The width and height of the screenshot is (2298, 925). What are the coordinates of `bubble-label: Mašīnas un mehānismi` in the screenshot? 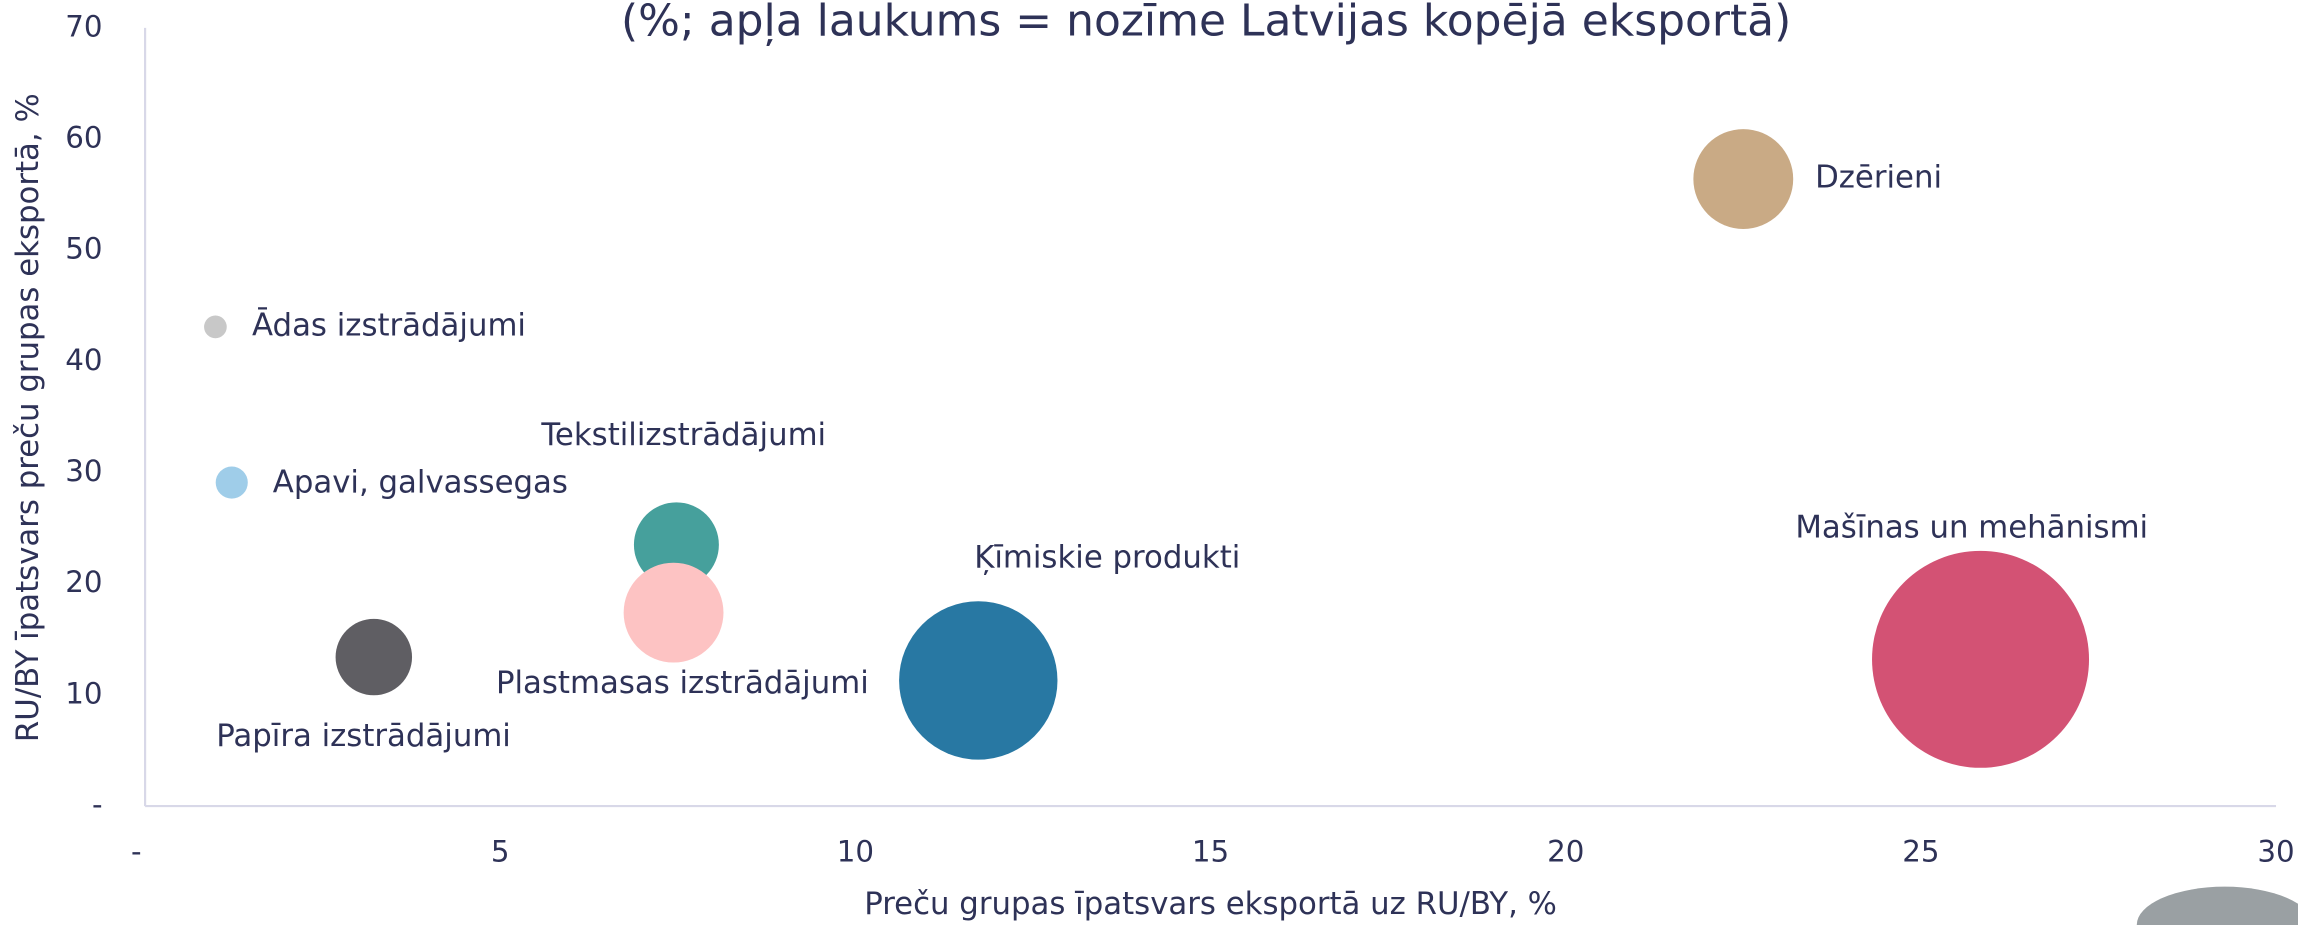 It's located at (1971, 527).